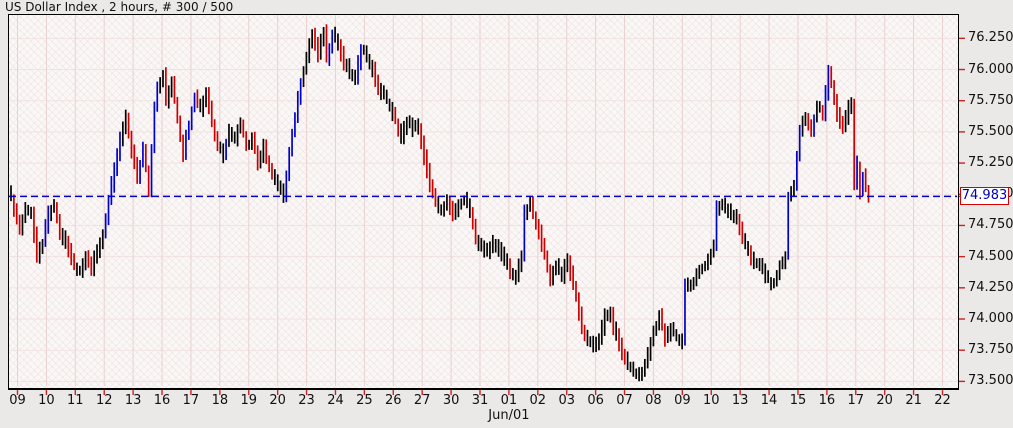 This screenshot has width=1013, height=428. I want to click on y-axis-label: 74.750, so click(990, 225).